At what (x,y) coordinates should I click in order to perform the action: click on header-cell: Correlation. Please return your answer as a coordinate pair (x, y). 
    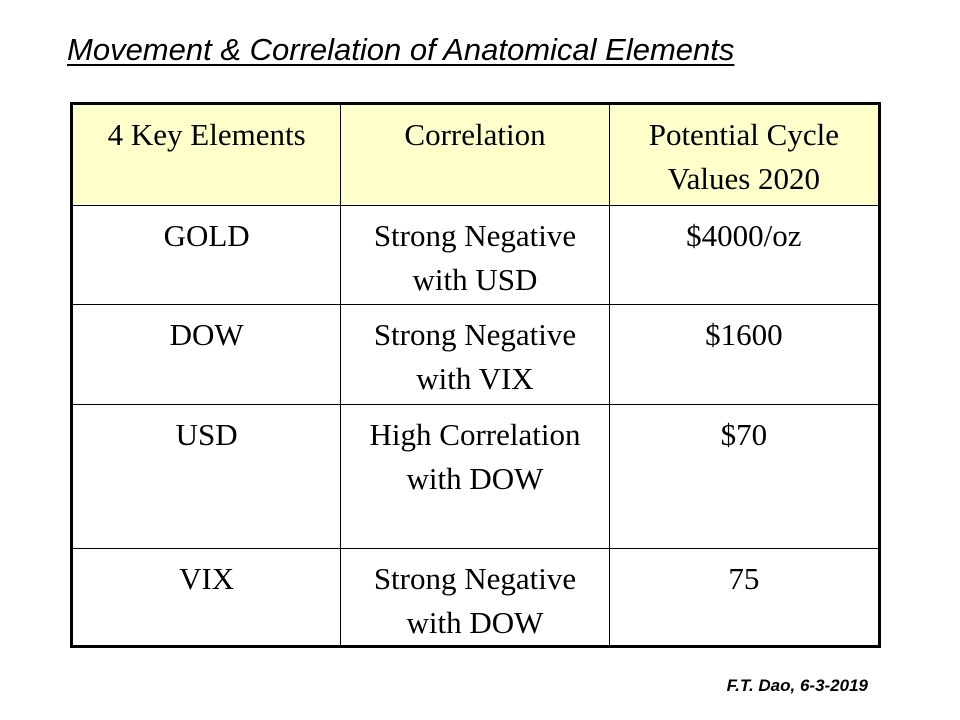
    Looking at the image, I should click on (475, 154).